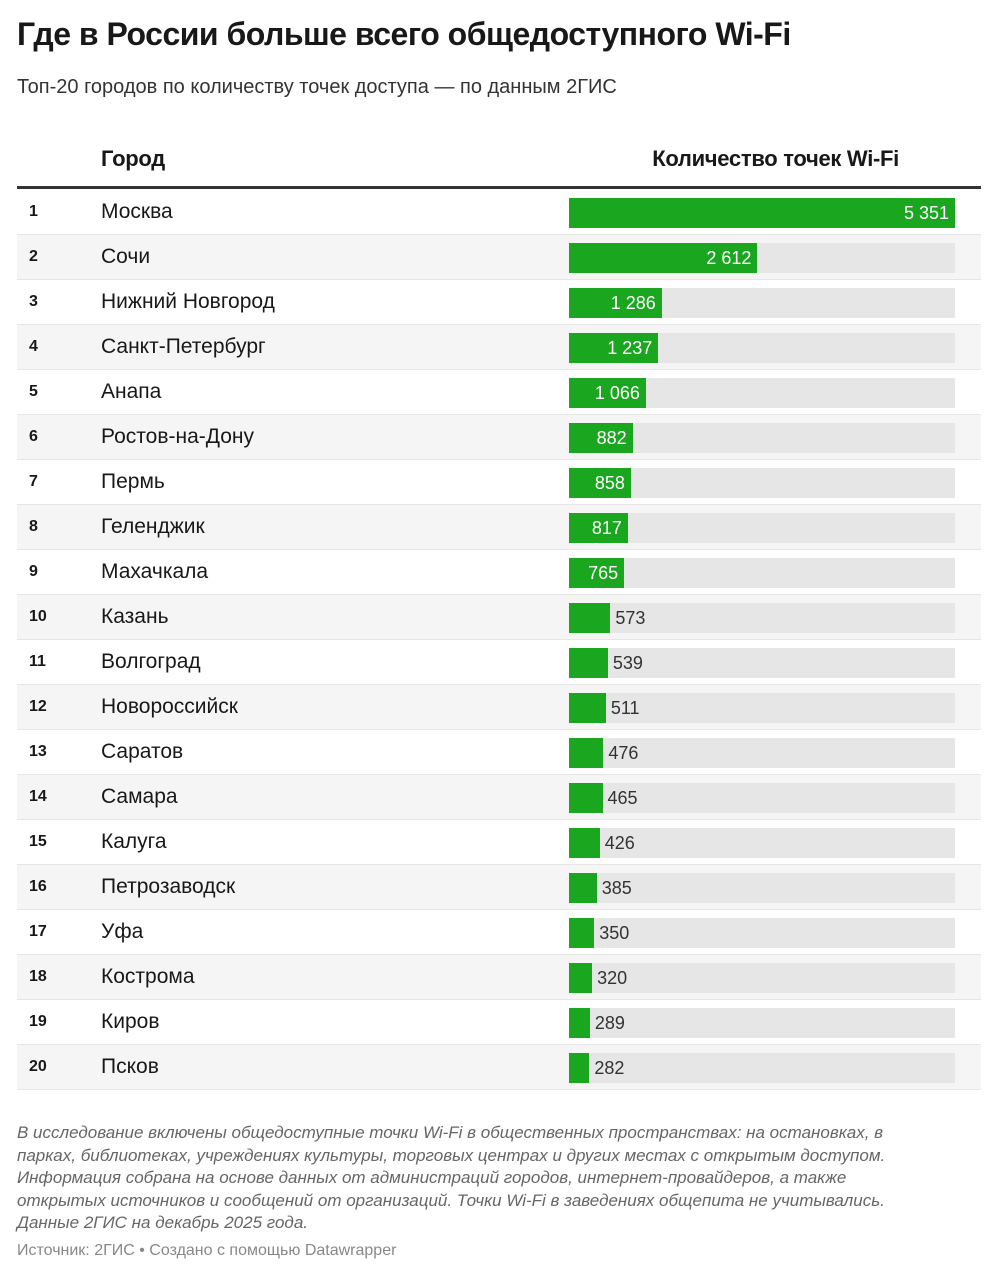  What do you see at coordinates (603, 573) in the screenshot?
I see `value-label: 765` at bounding box center [603, 573].